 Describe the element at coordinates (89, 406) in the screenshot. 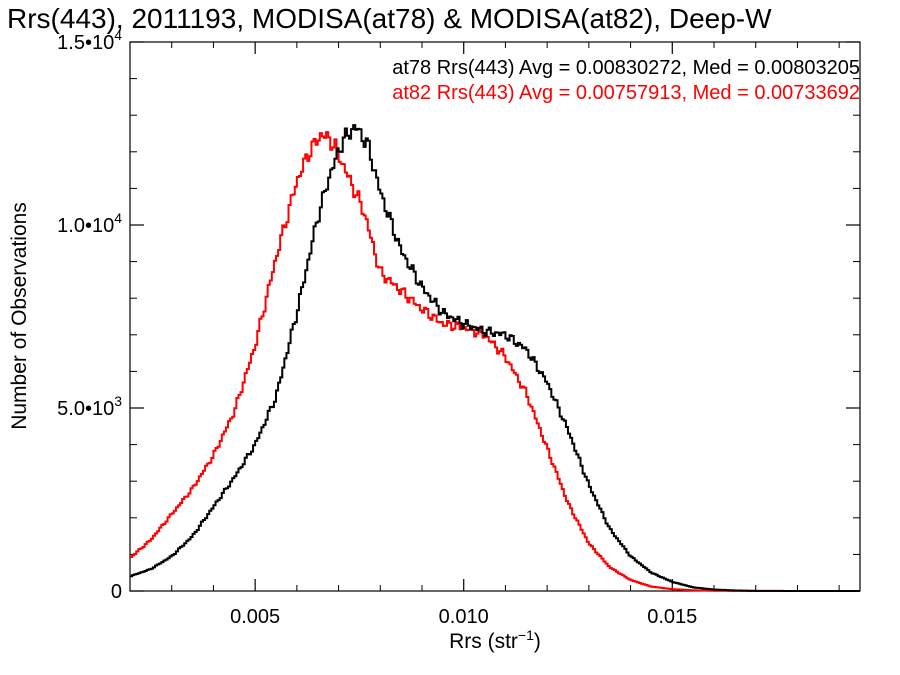

I see `y-tick-label: 5.0•103` at that location.